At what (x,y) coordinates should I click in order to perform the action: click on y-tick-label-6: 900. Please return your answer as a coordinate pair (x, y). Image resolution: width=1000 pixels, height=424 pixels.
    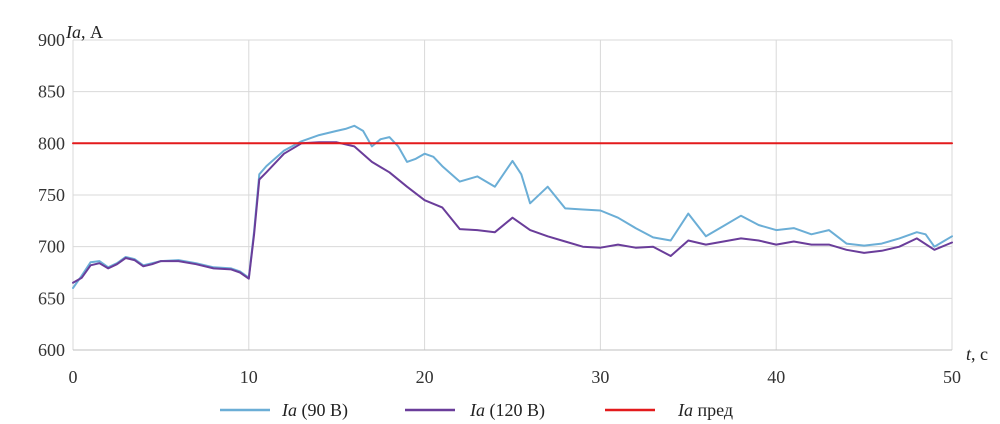
    Looking at the image, I should click on (51, 40).